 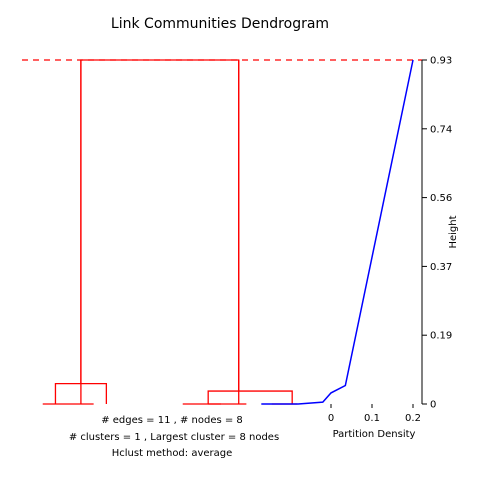 I want to click on y-tick-label: 0, so click(x=433, y=405).